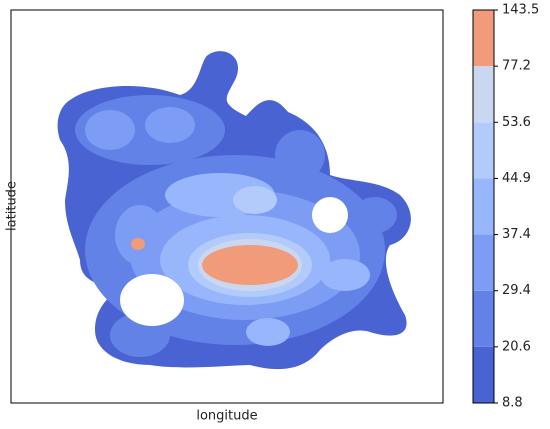 This screenshot has width=550, height=429. Describe the element at coordinates (12, 206) in the screenshot. I see `y-axis-label: latitude` at that location.